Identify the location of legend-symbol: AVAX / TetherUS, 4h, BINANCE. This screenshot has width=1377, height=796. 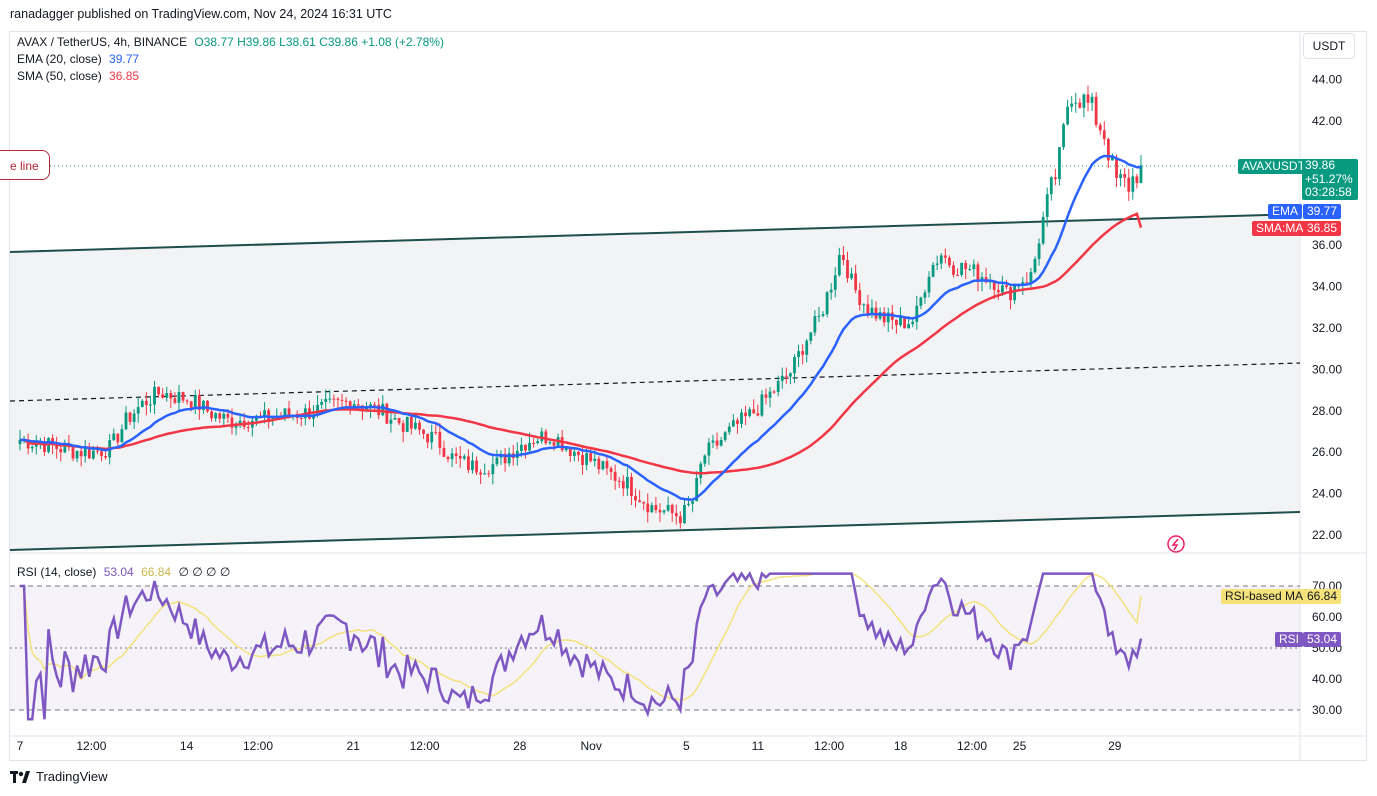
(102, 42).